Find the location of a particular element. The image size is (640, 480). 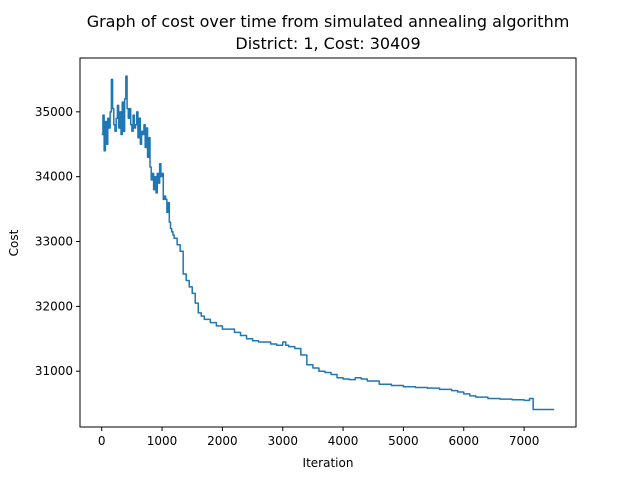

x-tick-label: 6000 is located at coordinates (463, 441).